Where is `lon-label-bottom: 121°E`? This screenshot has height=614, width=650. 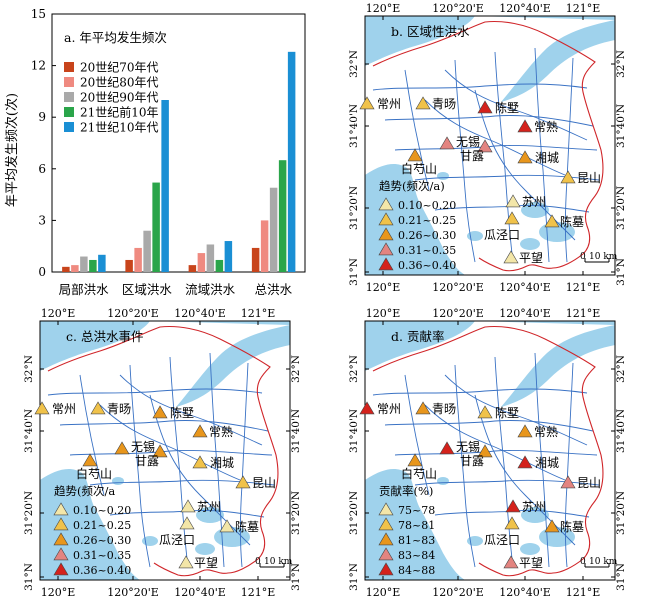 lon-label-bottom: 121°E is located at coordinates (583, 592).